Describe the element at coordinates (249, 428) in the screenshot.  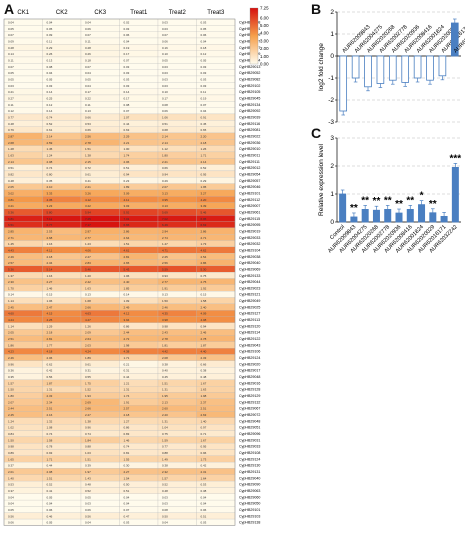
I see `gene-label: CypHB29051` at that location.